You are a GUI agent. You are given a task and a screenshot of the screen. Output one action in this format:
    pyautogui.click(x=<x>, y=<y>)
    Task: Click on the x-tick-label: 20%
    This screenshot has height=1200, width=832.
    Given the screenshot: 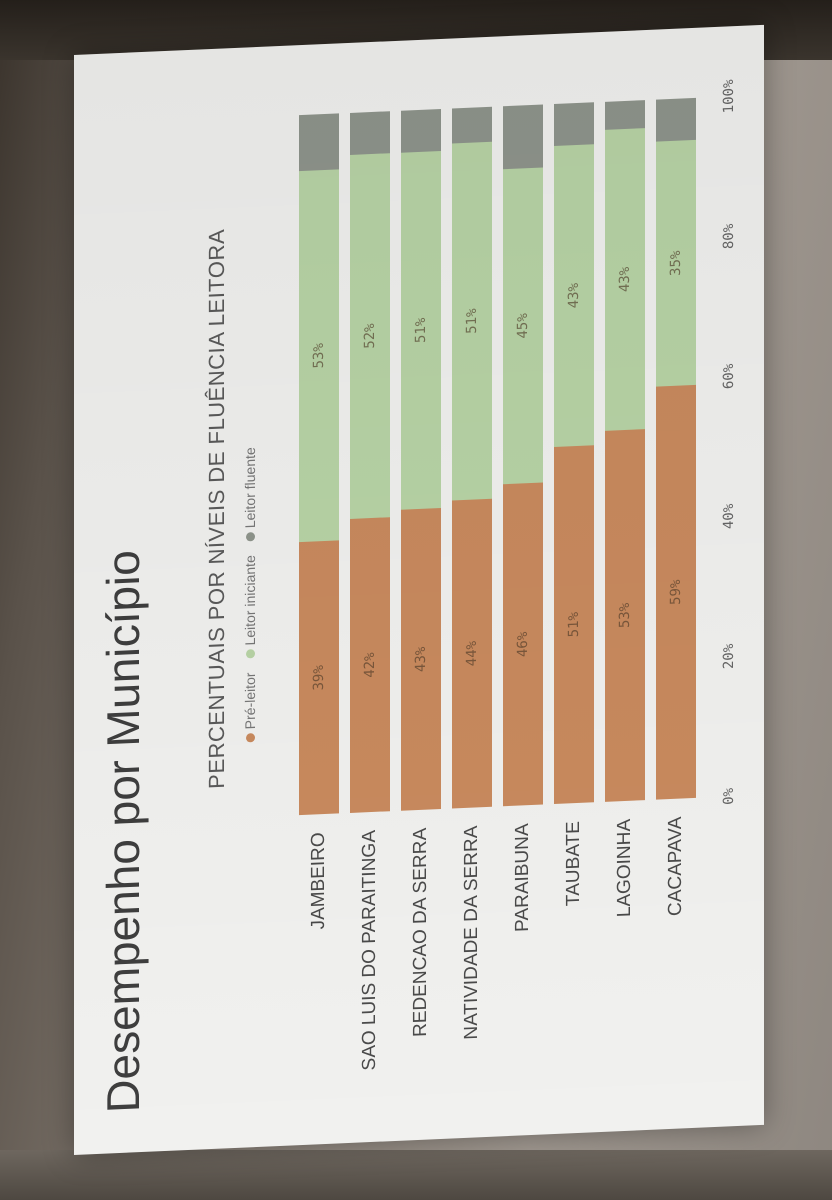 What is the action you would take?
    pyautogui.click(x=729, y=656)
    